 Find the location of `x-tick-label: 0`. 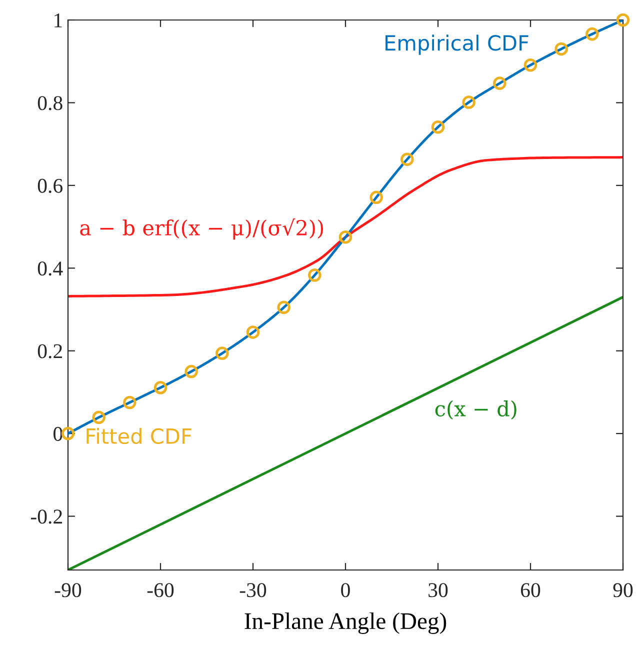

x-tick-label: 0 is located at coordinates (345, 590).